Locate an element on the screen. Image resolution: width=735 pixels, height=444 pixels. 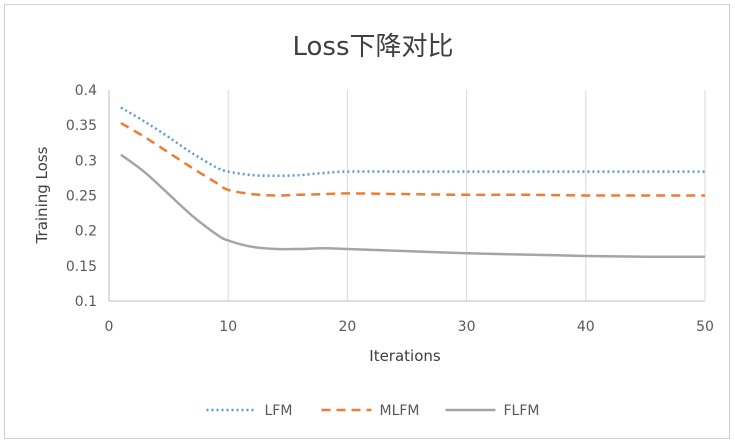
x-tick-label: 30 is located at coordinates (467, 327).